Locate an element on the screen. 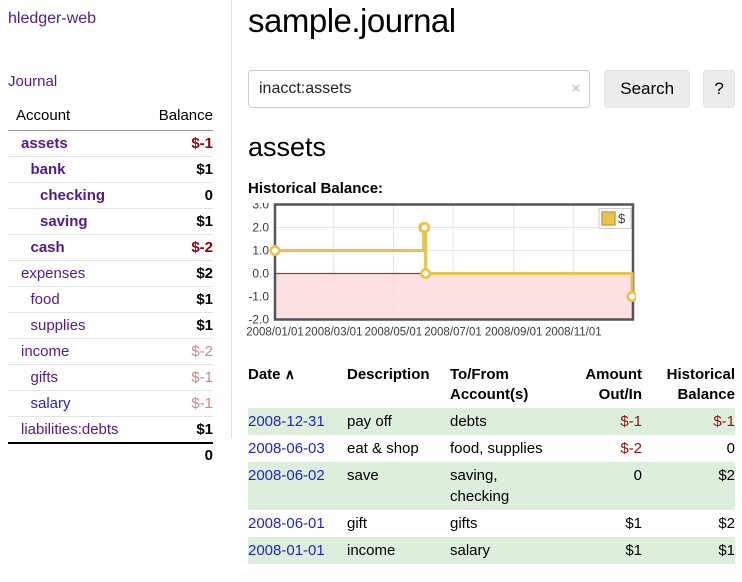 The height and width of the screenshot is (582, 742). x-axis-tick-label: 2008/03/01 is located at coordinates (334, 333).